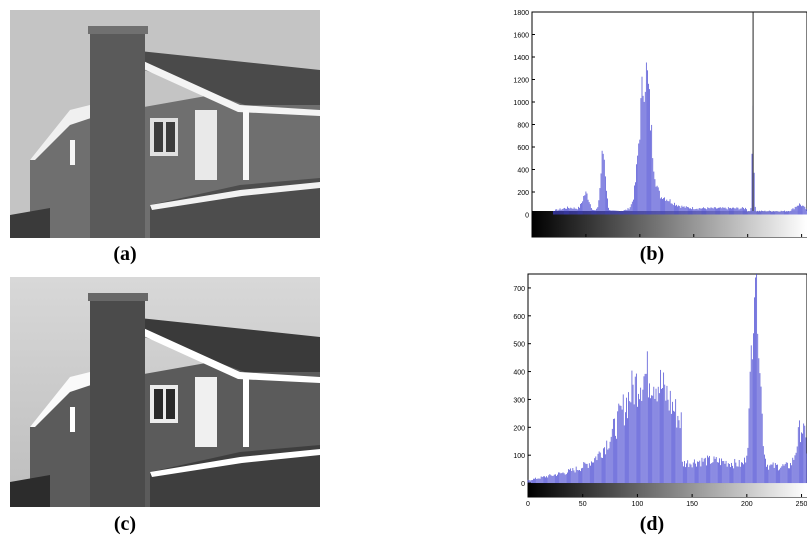 The image size is (807, 541). What do you see at coordinates (521, 13) in the screenshot?
I see `y-tick-label: 1800` at bounding box center [521, 13].